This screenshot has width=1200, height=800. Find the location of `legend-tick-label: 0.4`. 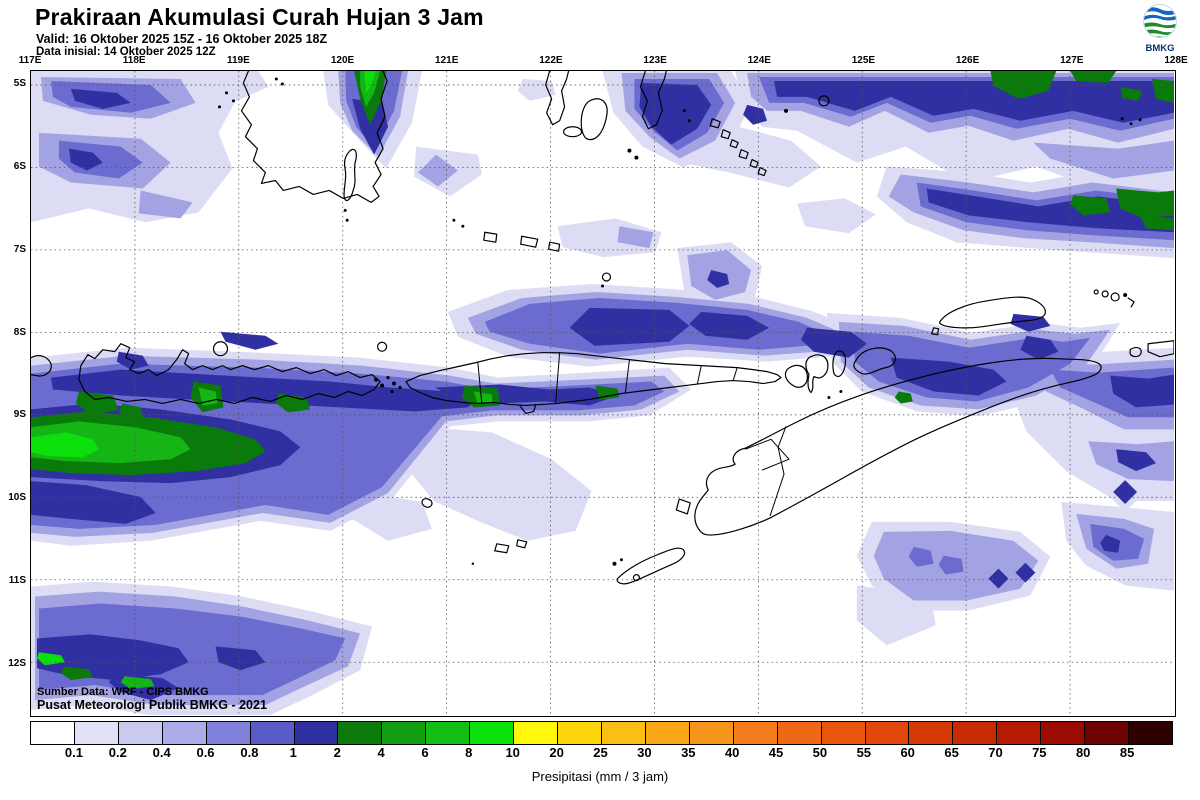

legend-tick-label: 0.4 is located at coordinates (161, 752).